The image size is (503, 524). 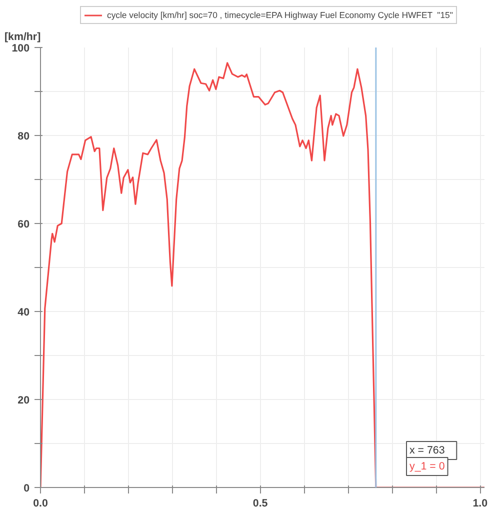 I want to click on y-tick-label: 0, so click(x=27, y=488).